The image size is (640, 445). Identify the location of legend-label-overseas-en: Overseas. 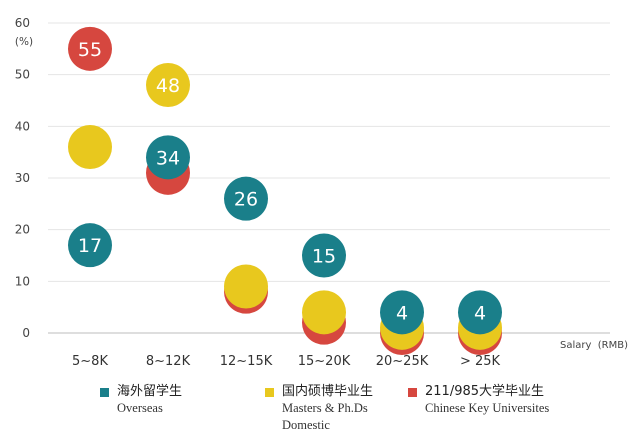
(140, 408).